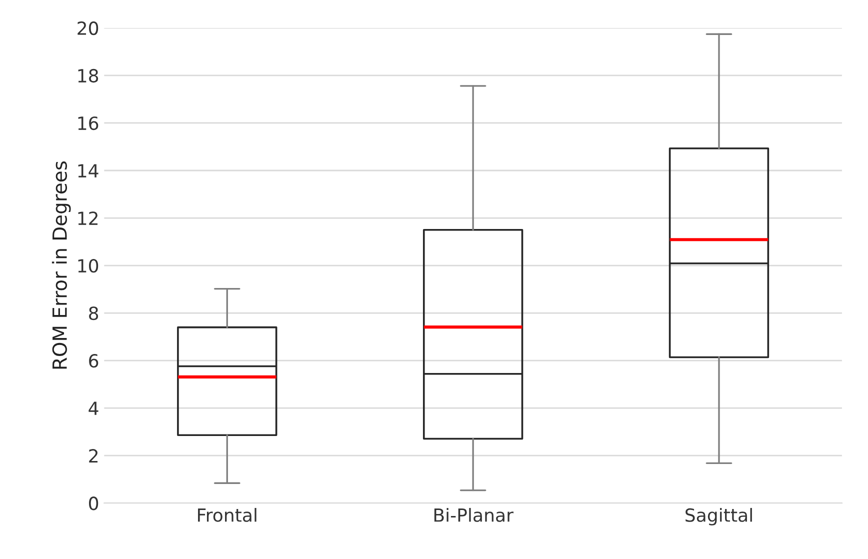  I want to click on y-tick-label: 12, so click(88, 218).